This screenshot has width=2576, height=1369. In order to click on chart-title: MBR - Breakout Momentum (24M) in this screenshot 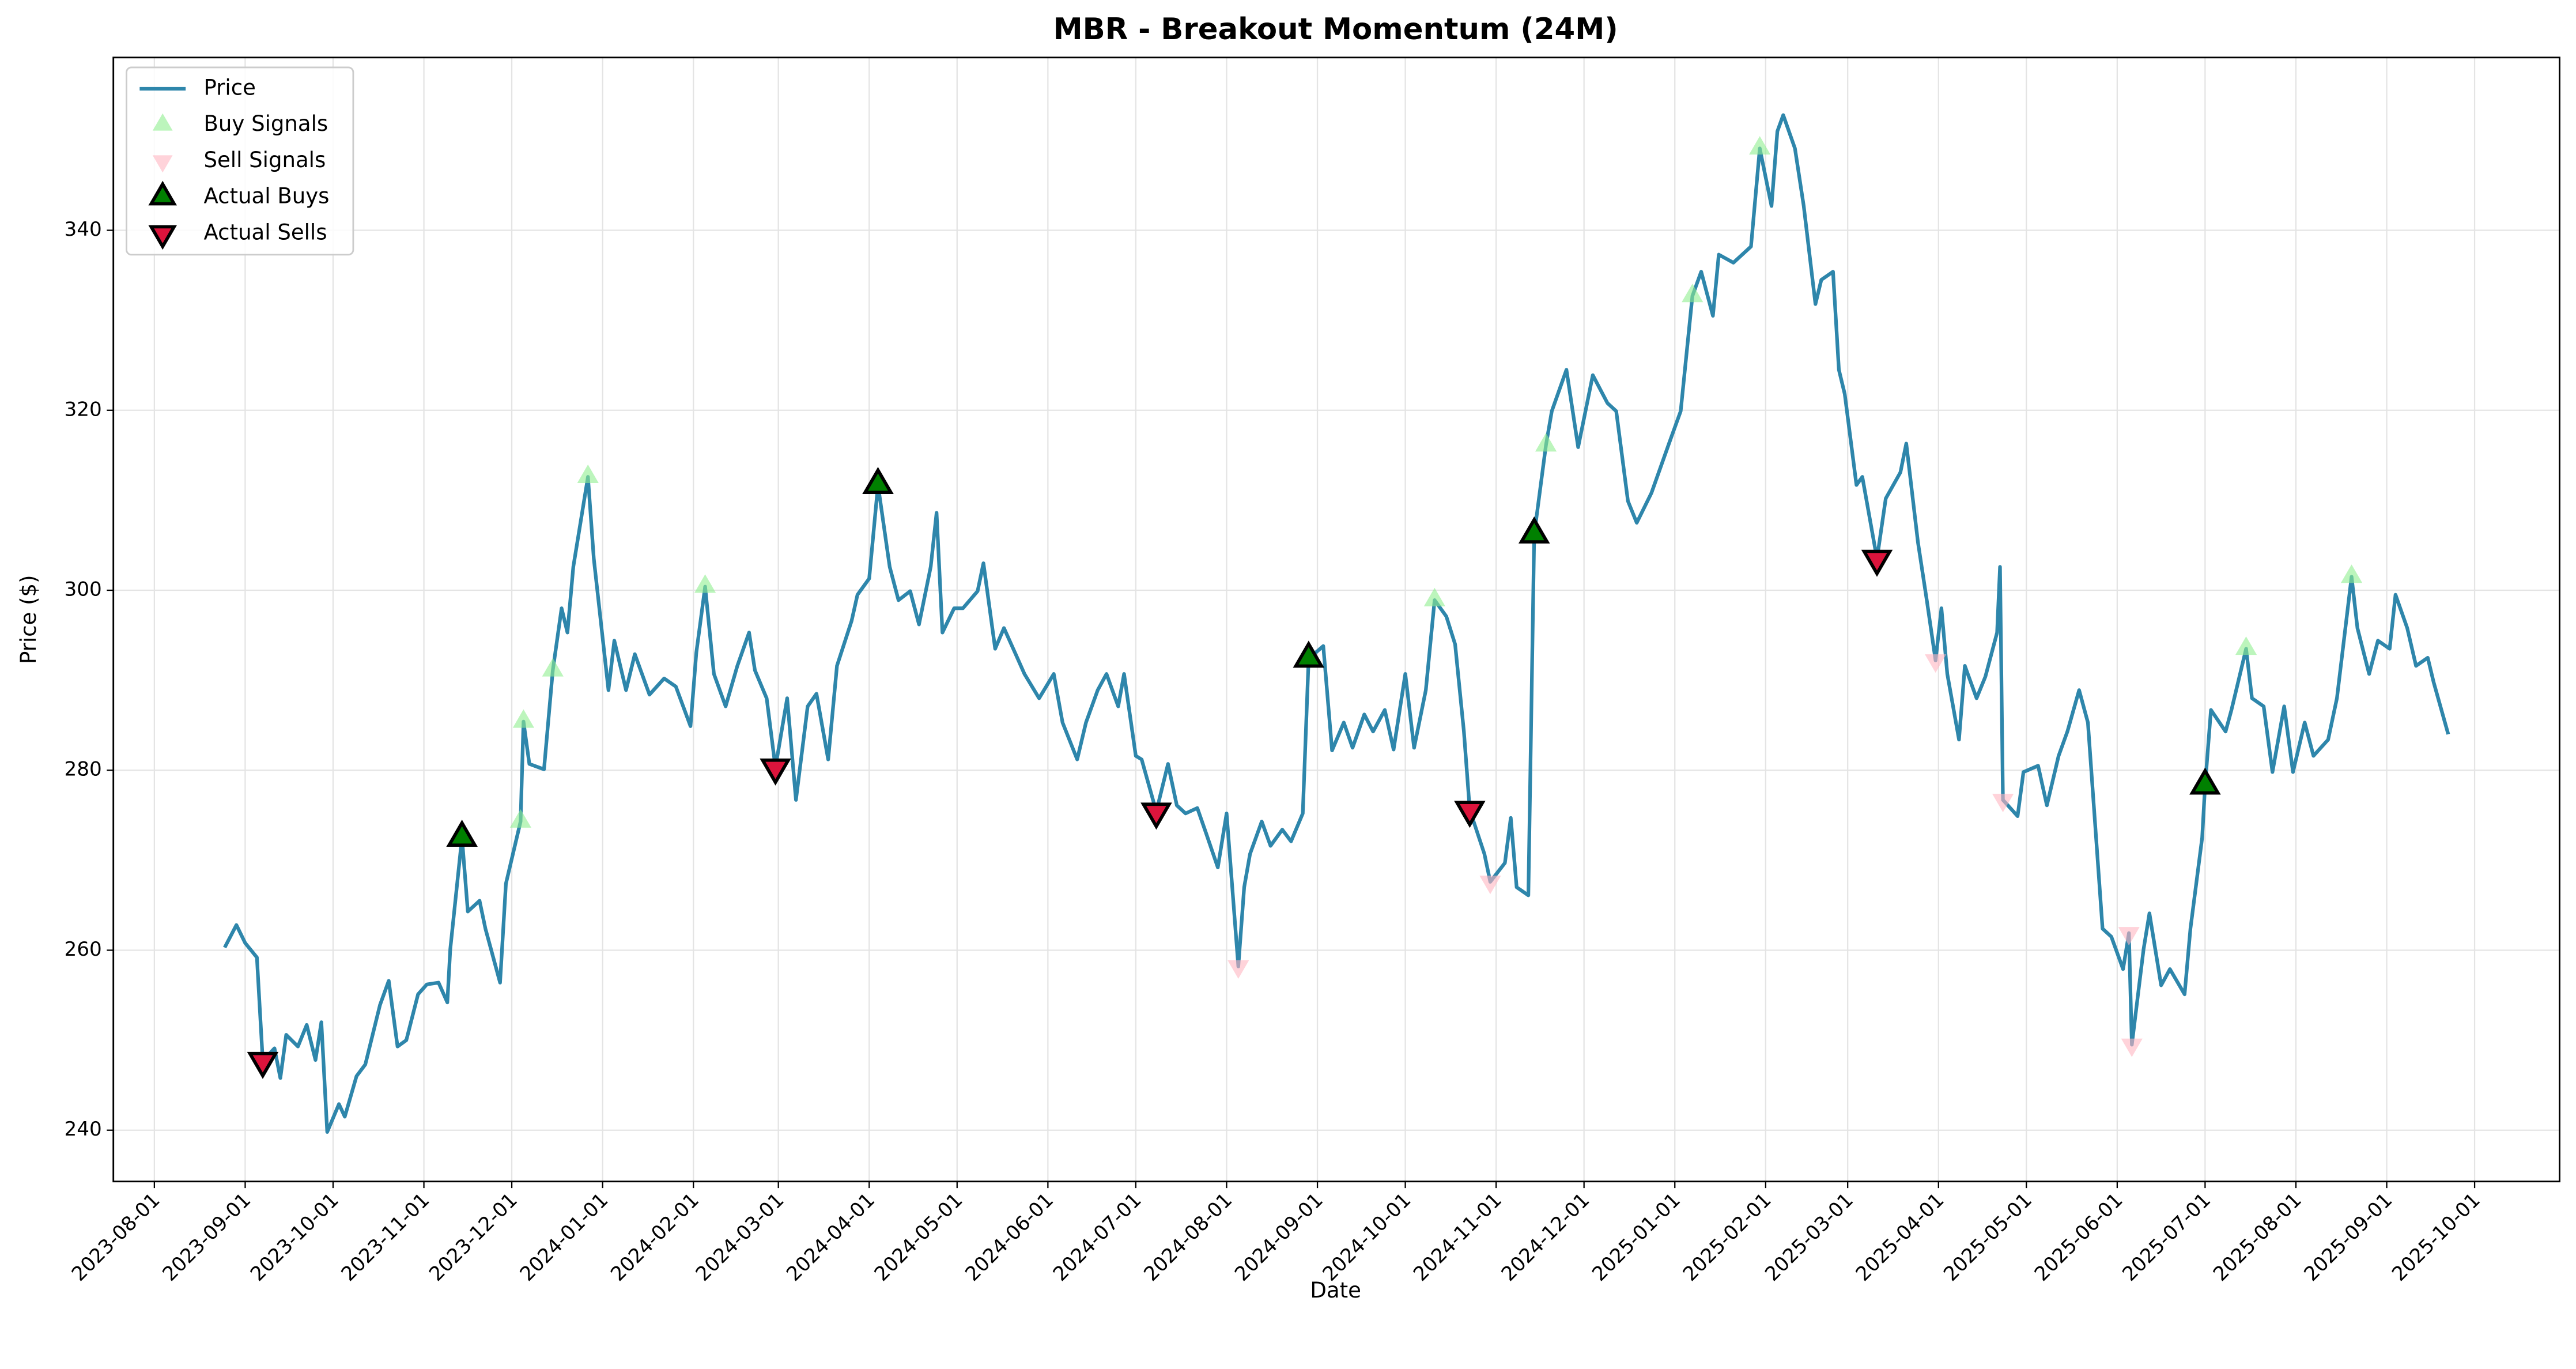, I will do `click(1335, 29)`.